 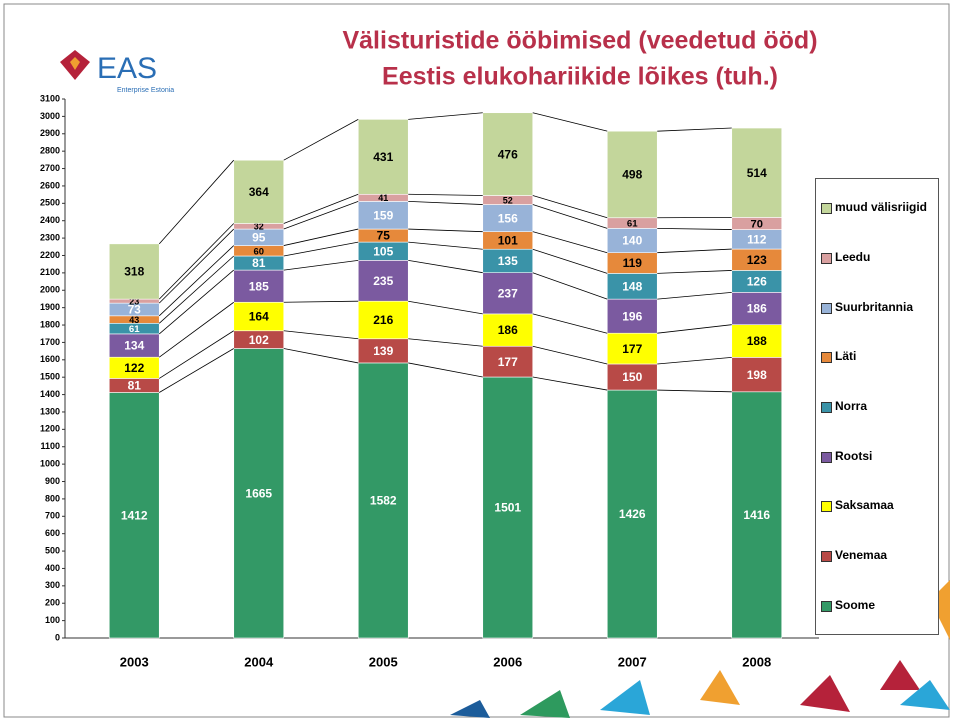 What do you see at coordinates (52, 620) in the screenshot?
I see `y-tick-label: 100` at bounding box center [52, 620].